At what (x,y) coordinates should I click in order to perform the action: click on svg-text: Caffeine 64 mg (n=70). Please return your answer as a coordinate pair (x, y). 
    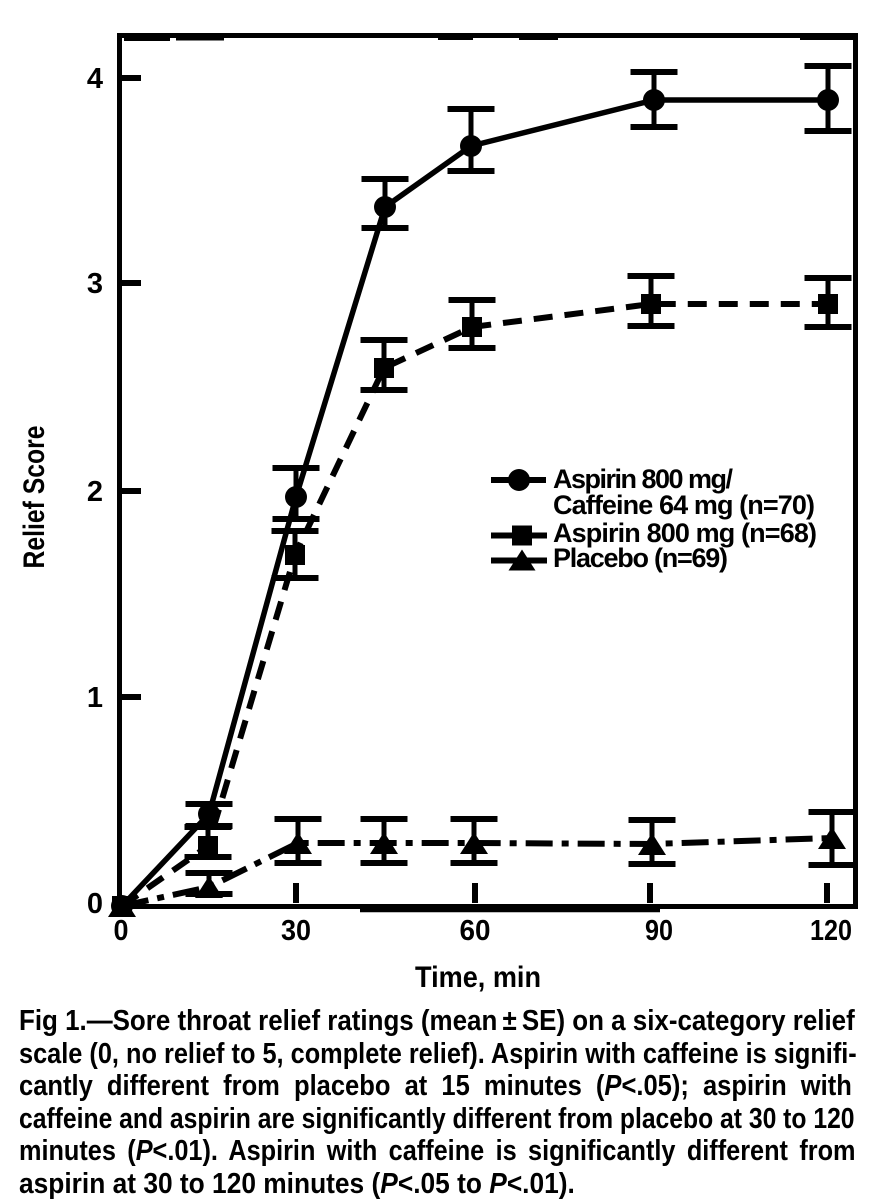
    Looking at the image, I should click on (684, 505).